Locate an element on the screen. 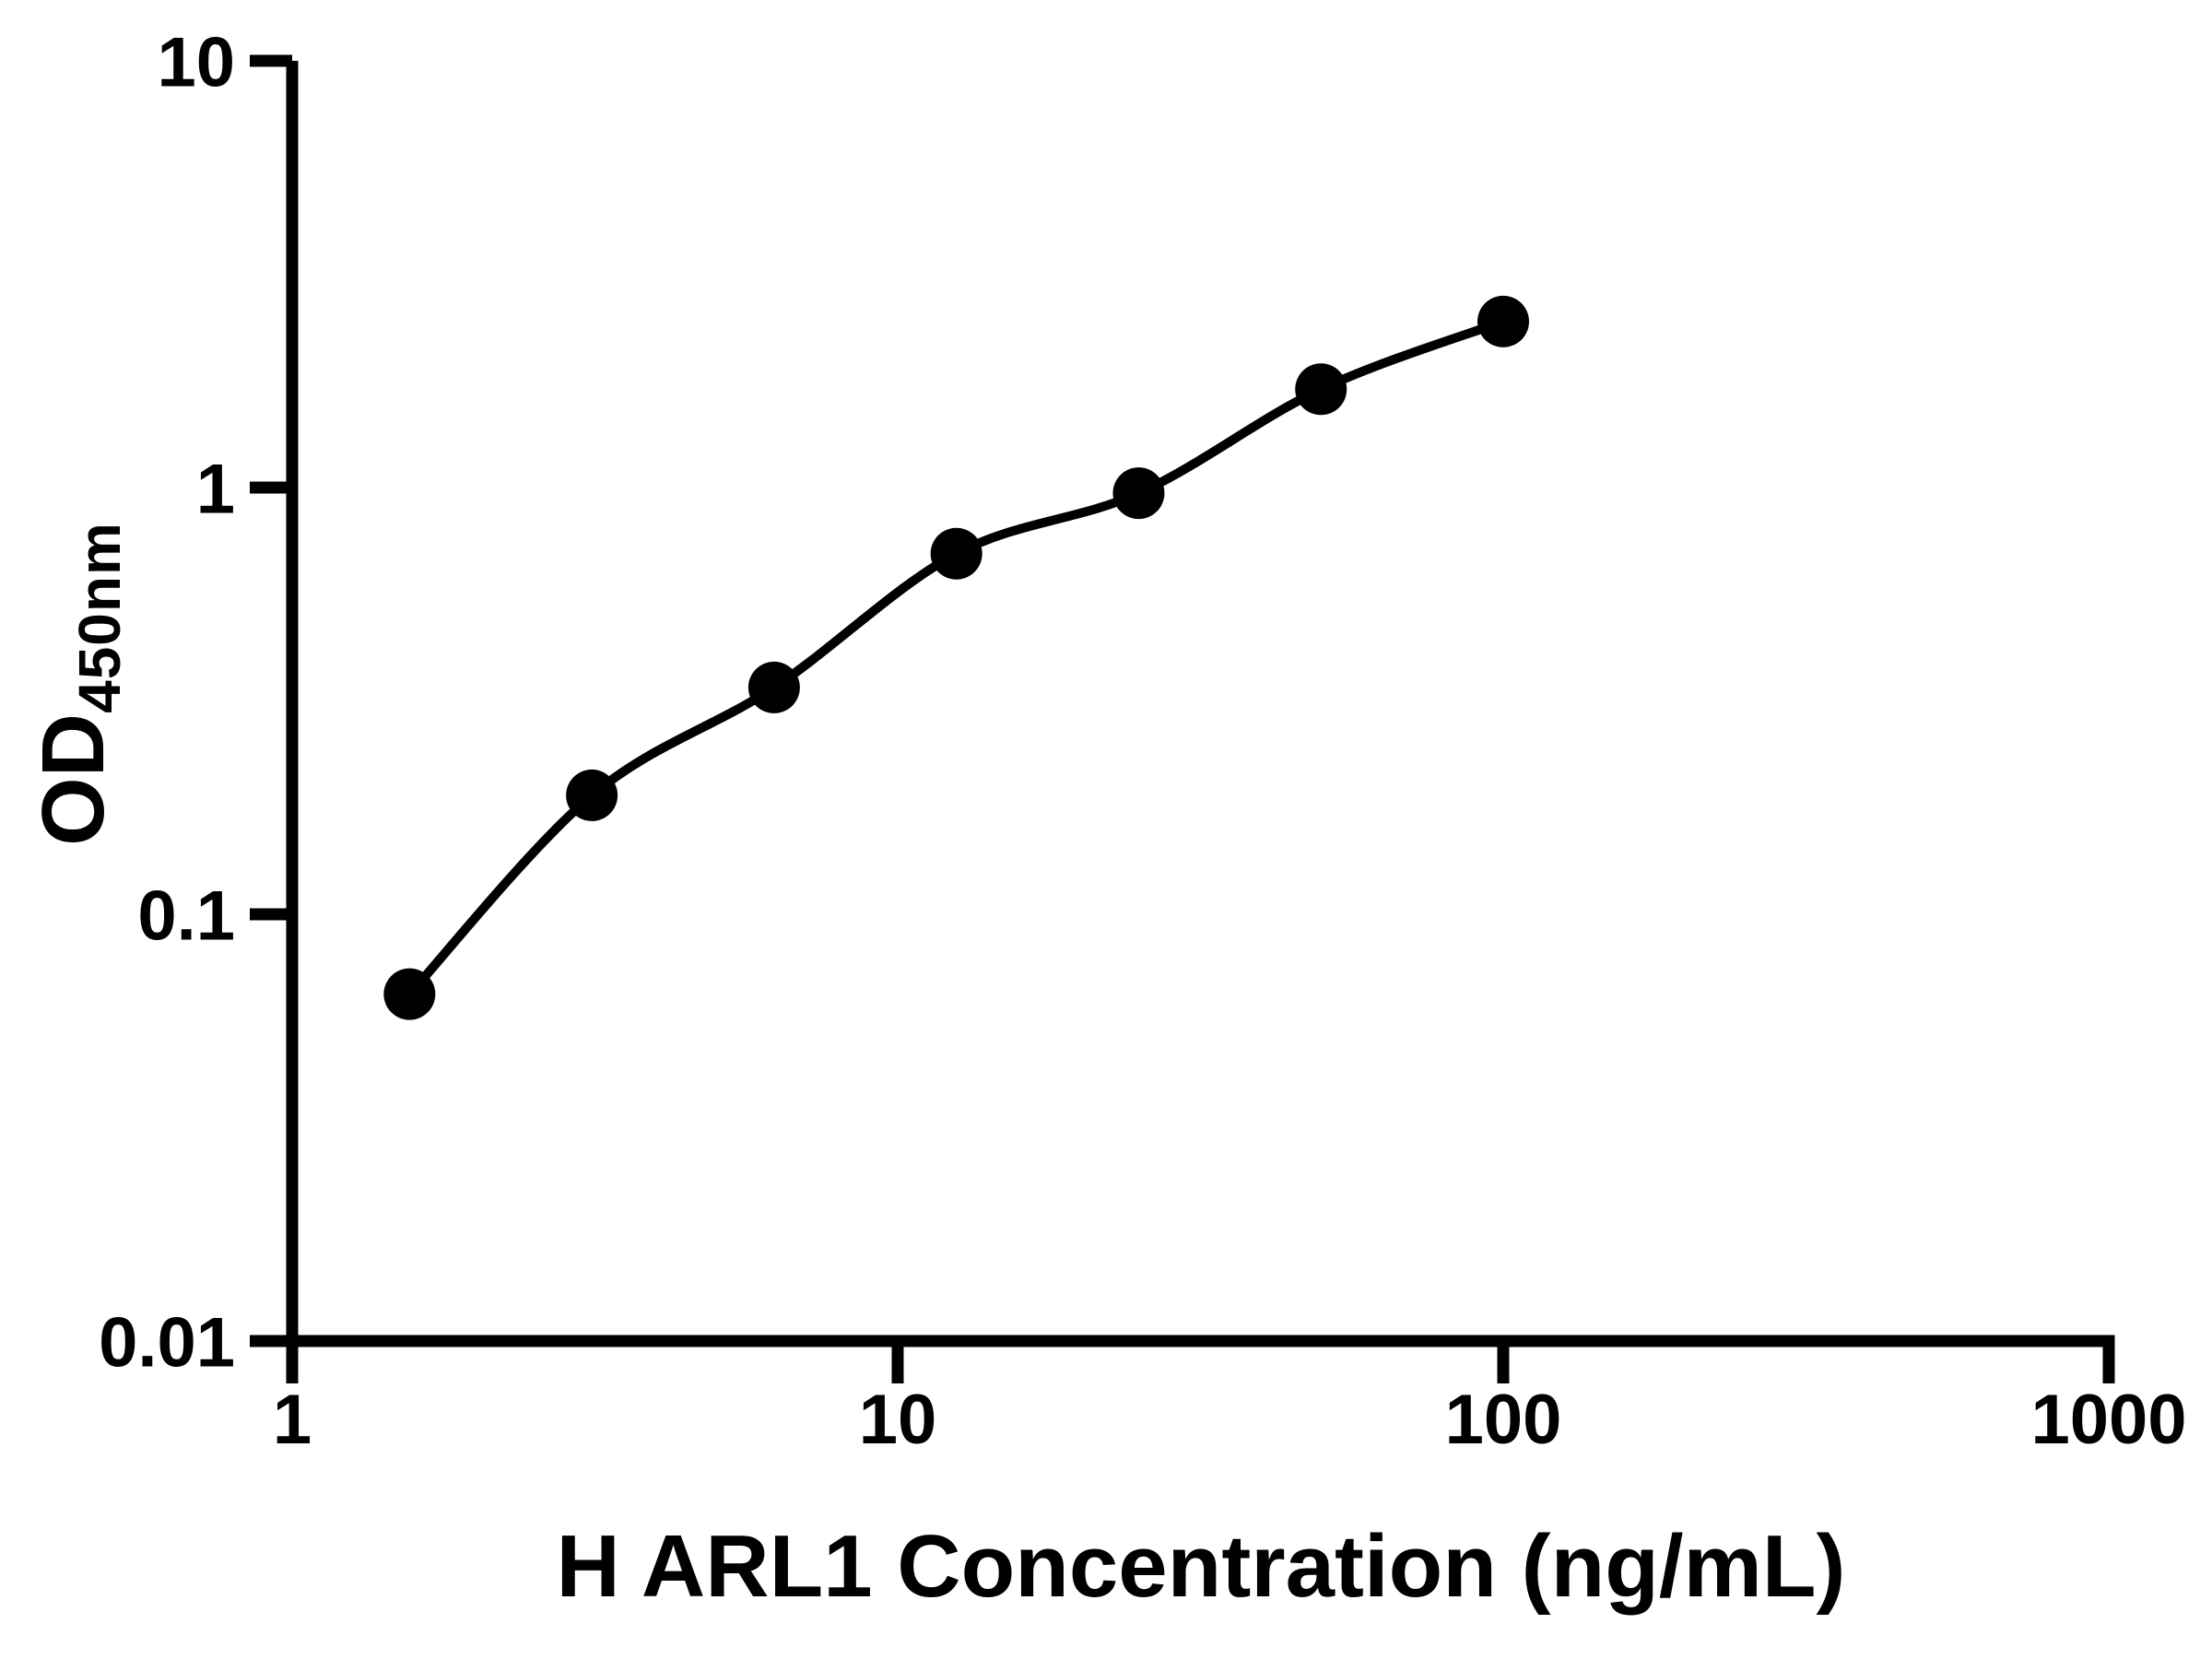 The image size is (2212, 1659). x-tick-label: 100 is located at coordinates (1503, 1420).